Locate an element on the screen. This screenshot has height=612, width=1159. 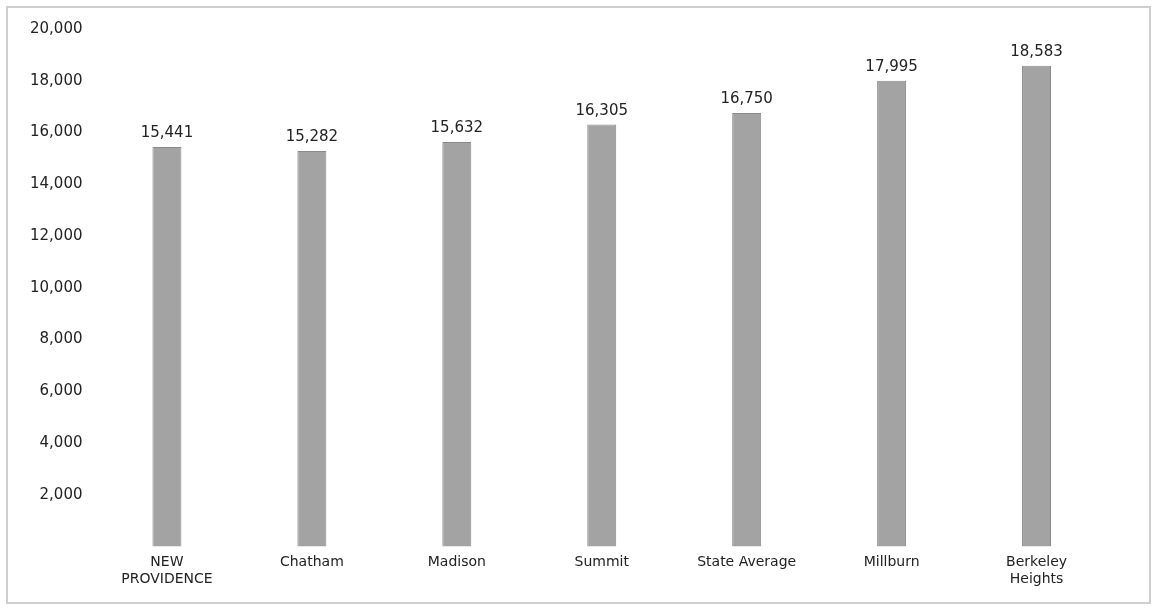
y-tick-label: 20,000 is located at coordinates (56, 27).